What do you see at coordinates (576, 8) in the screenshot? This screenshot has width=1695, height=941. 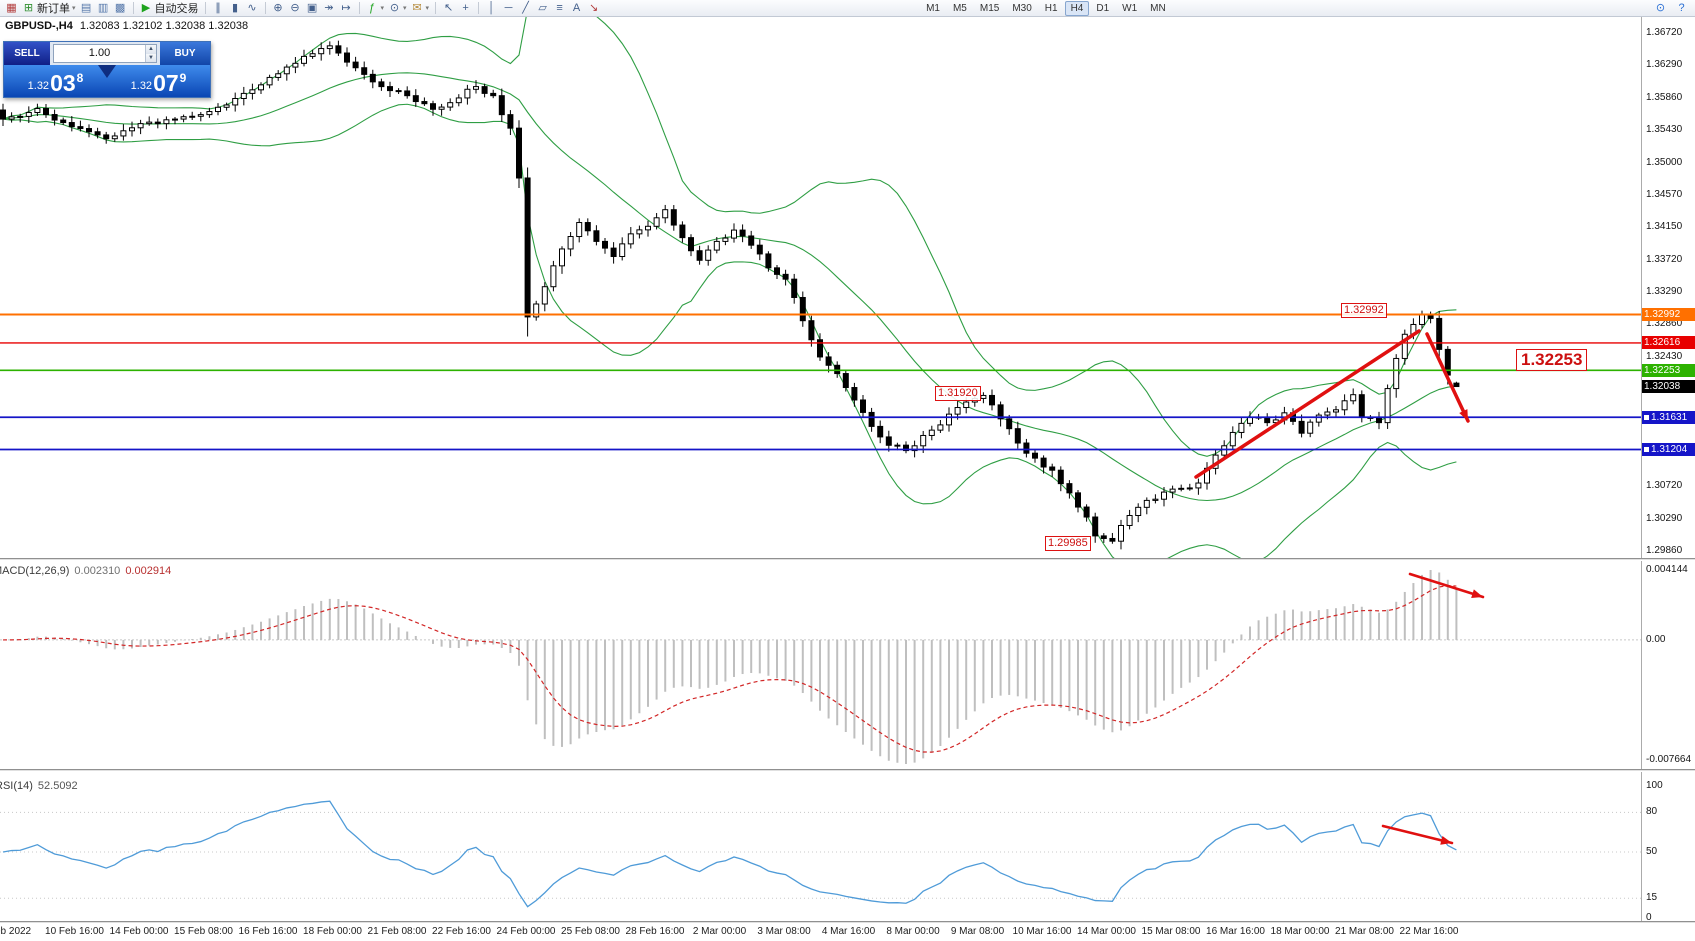 I see `text-label-icon: A` at bounding box center [576, 8].